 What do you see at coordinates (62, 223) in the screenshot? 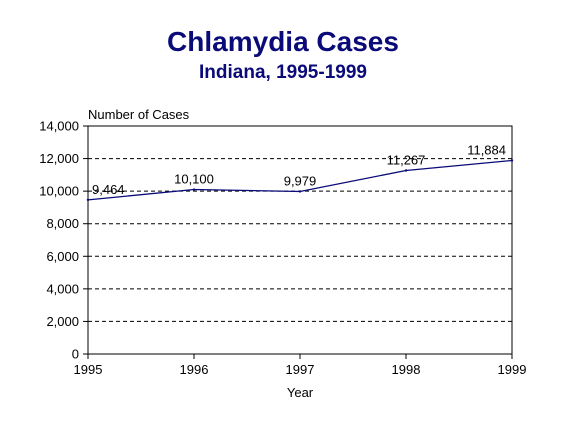
I see `y-tick-label: 8,000` at bounding box center [62, 223].